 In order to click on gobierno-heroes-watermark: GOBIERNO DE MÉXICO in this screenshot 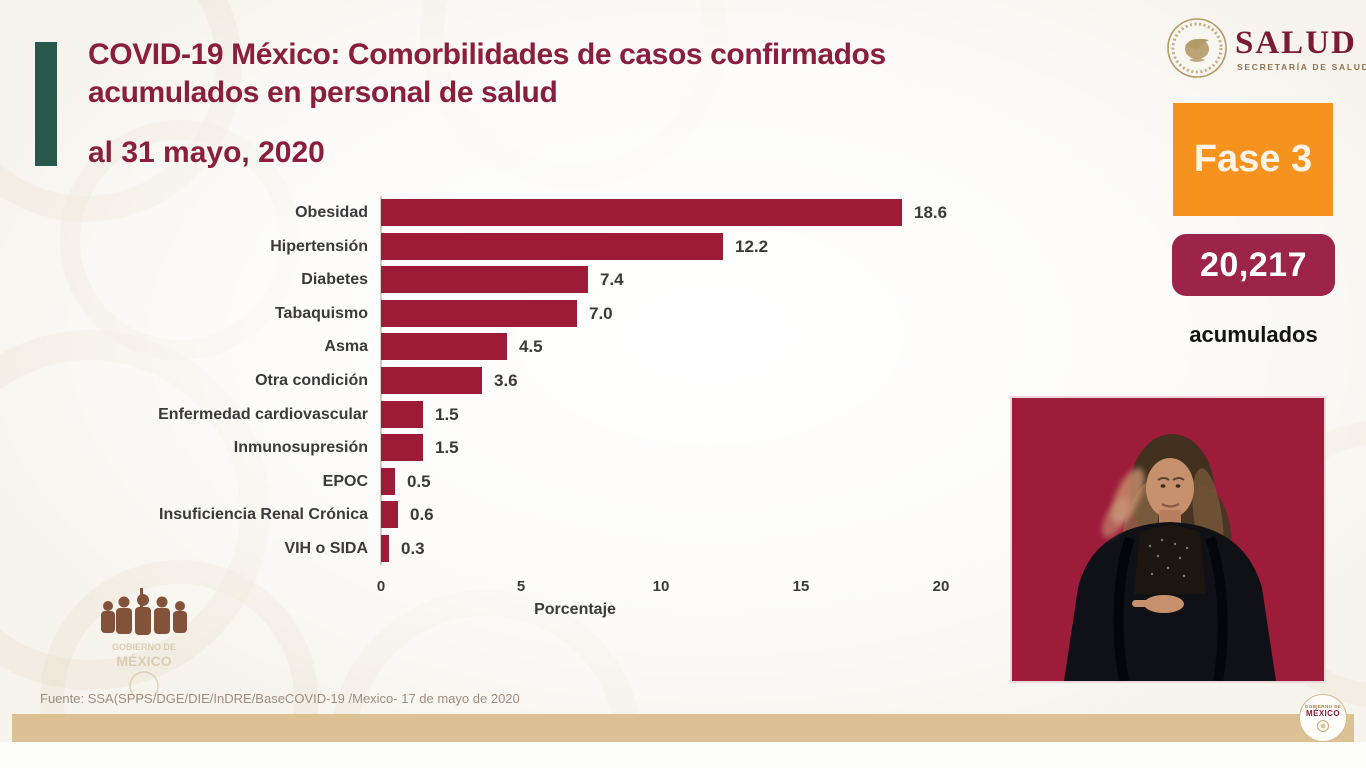, I will do `click(144, 643)`.